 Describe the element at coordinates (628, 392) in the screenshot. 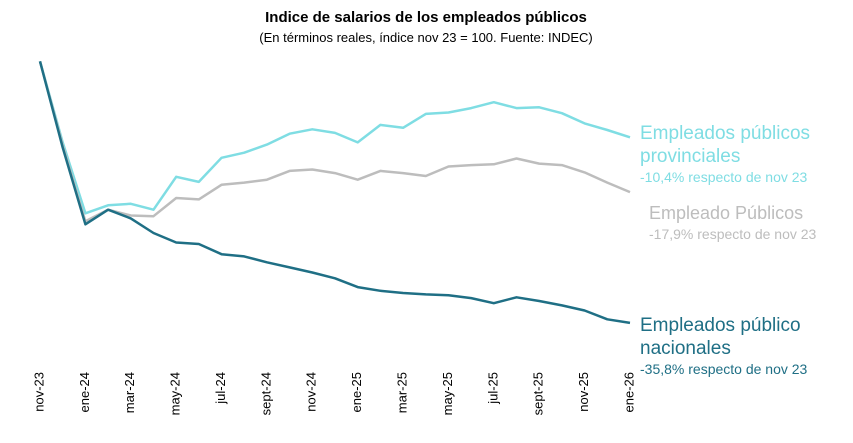

I see `x-tick-label: ene-26` at that location.